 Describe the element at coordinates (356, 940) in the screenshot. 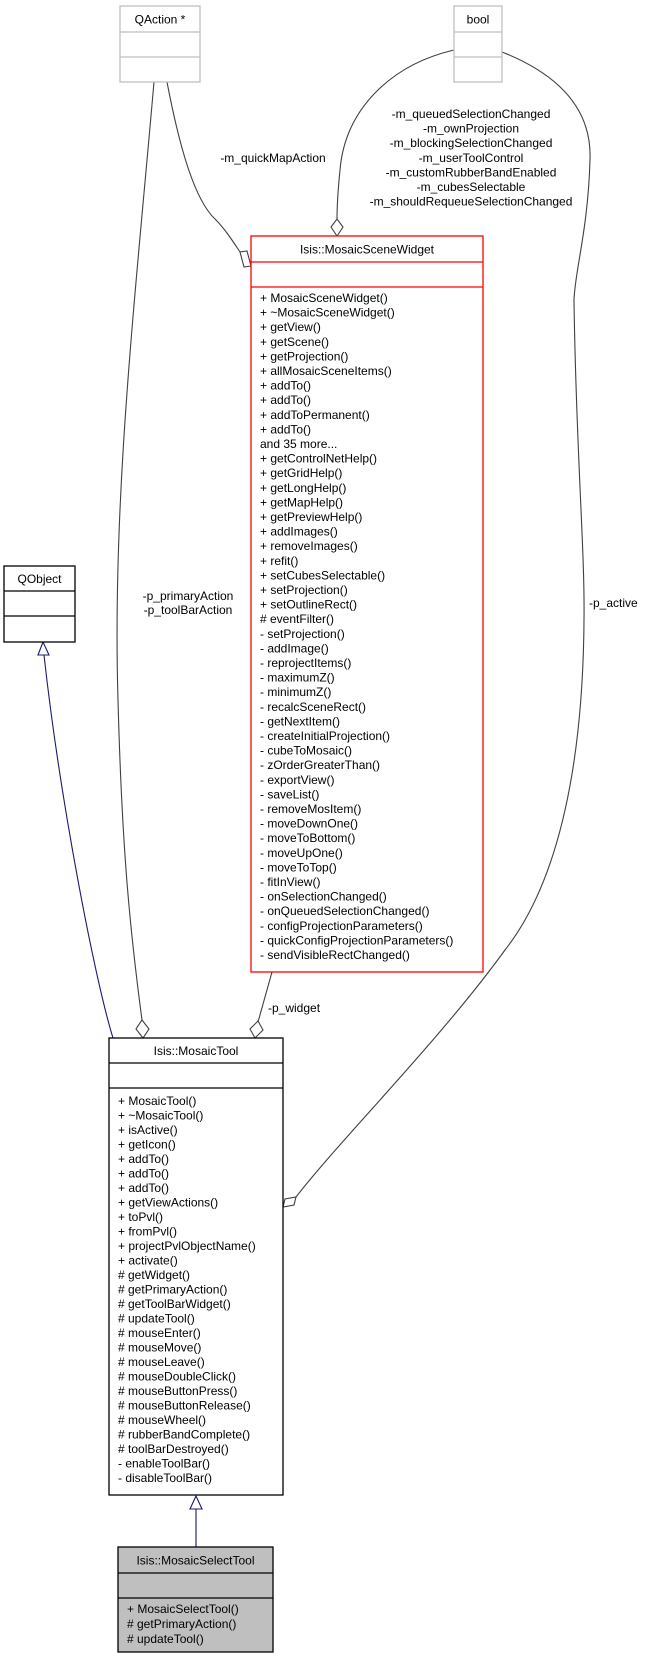

I see `class-member: - quickConfigProjectionParameters()` at that location.